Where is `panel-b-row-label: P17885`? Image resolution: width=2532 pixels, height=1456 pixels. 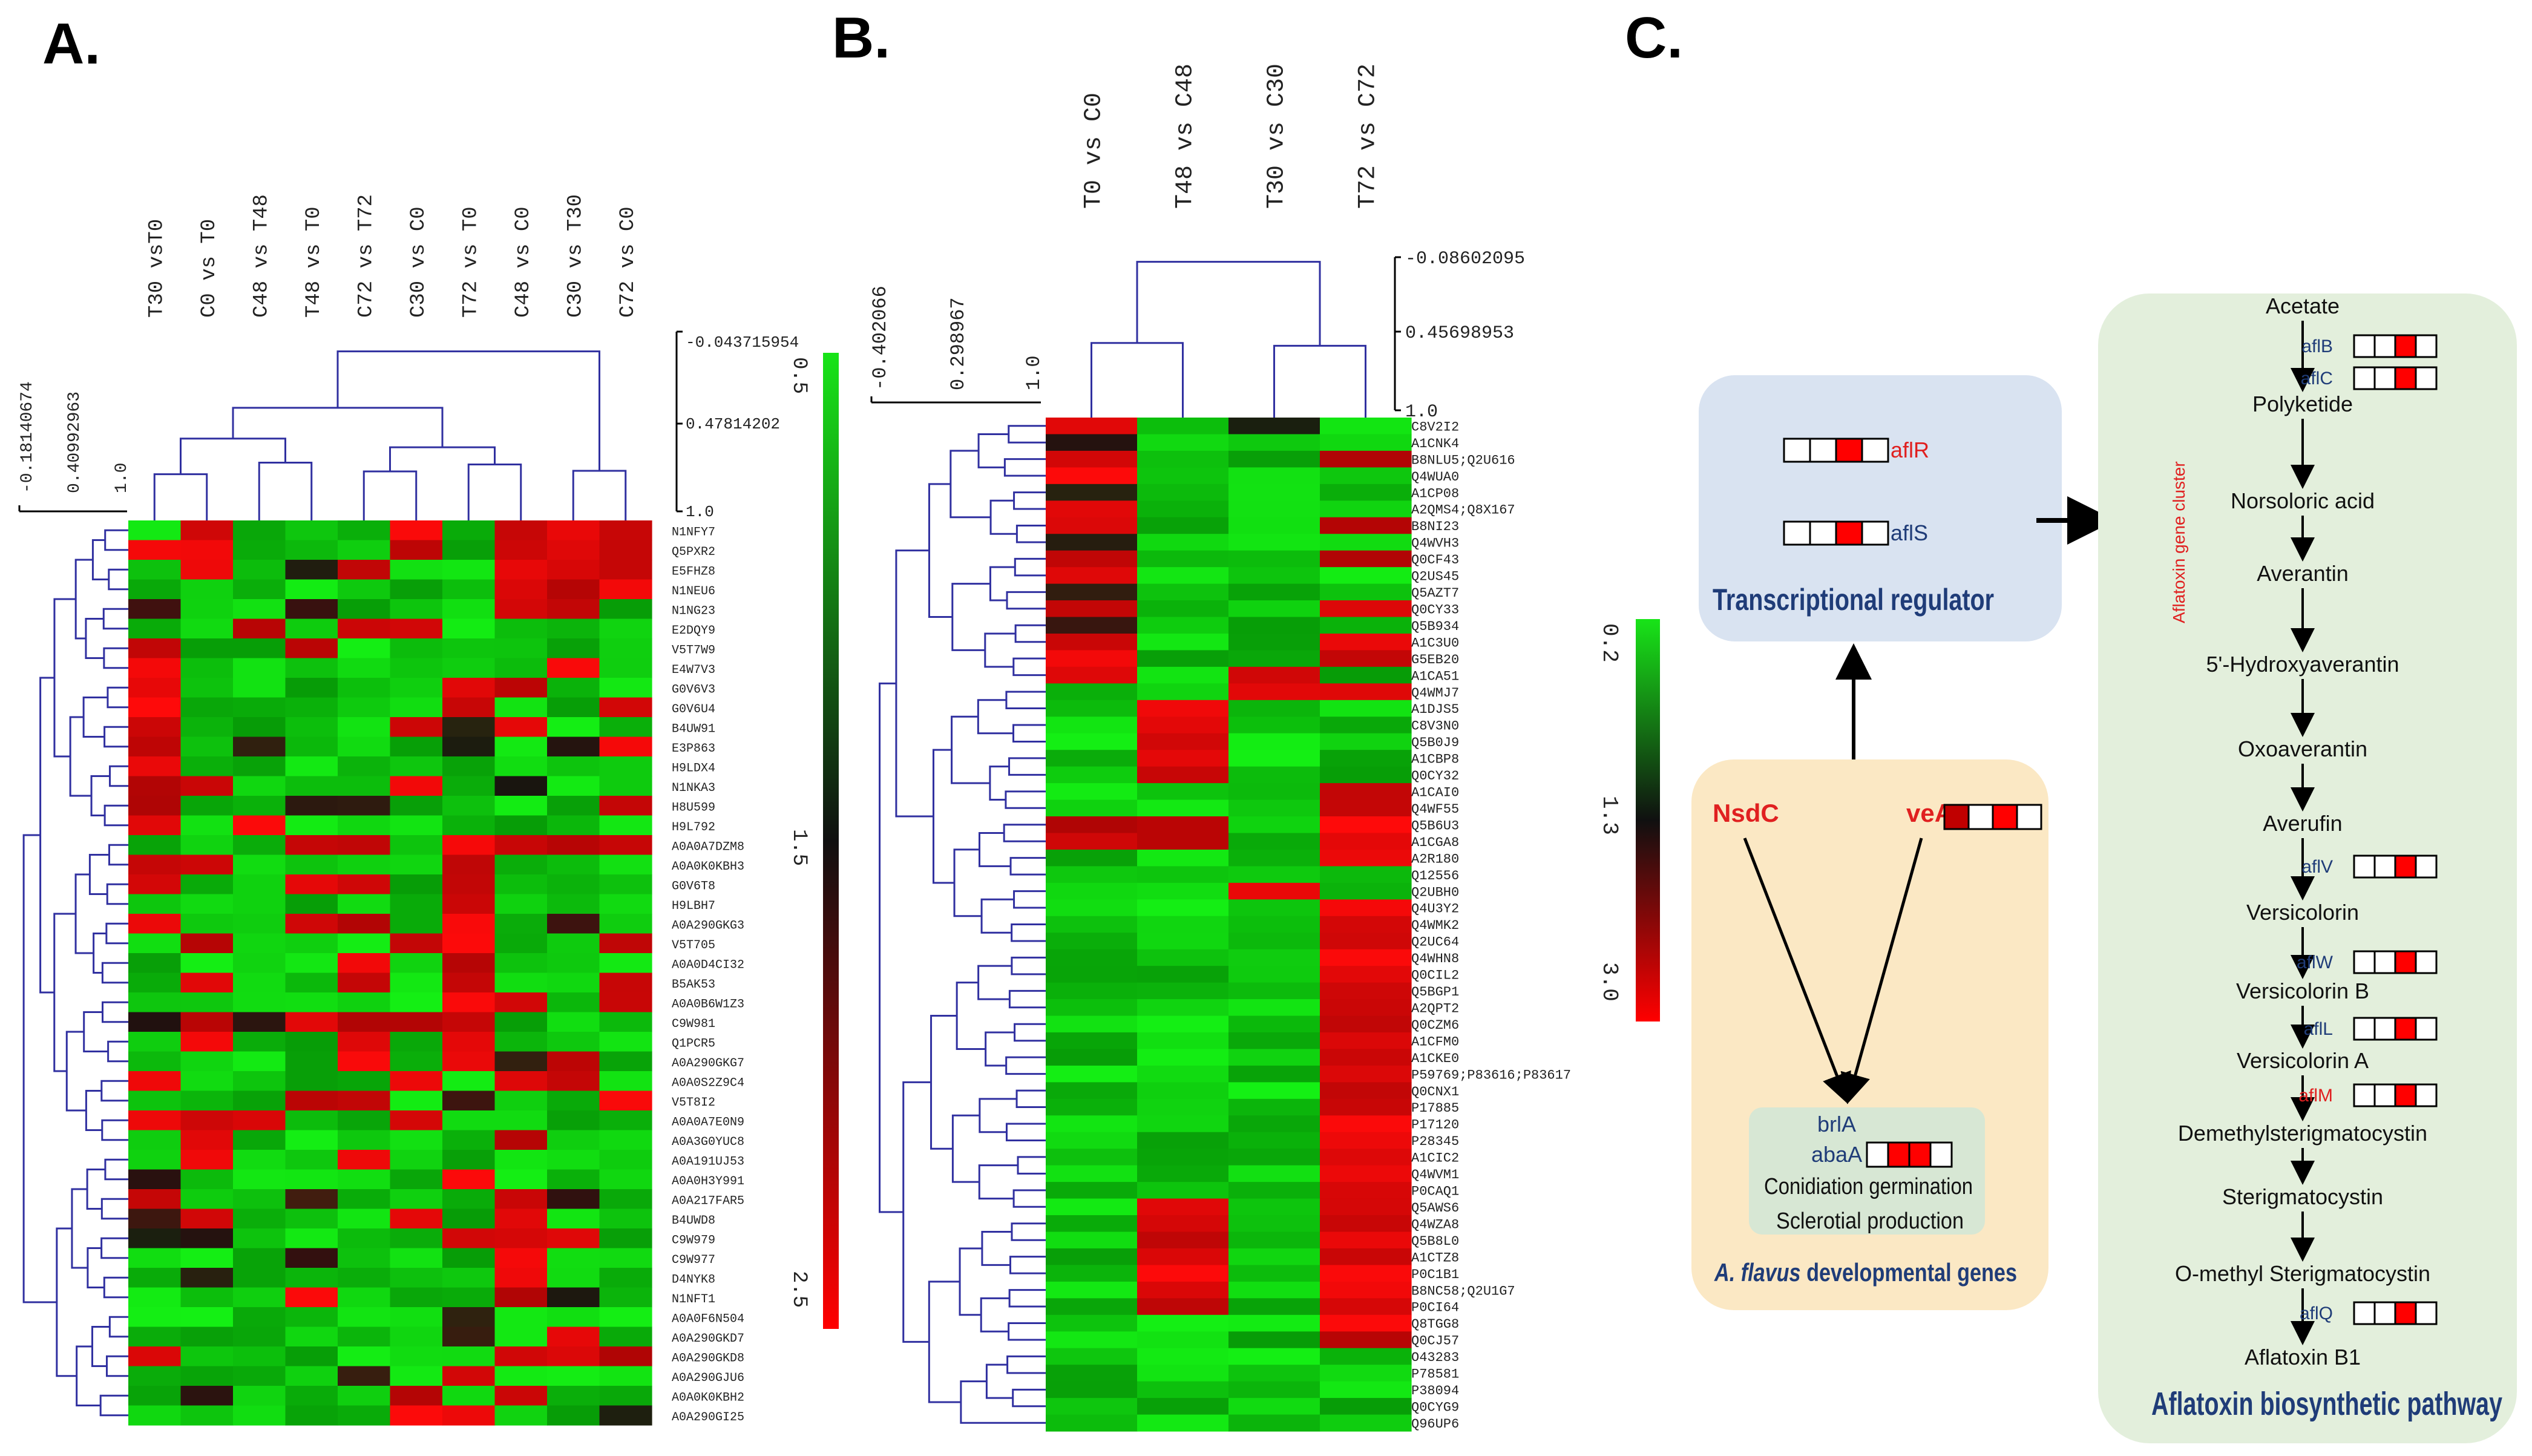
panel-b-row-label: P17885 is located at coordinates (1435, 1108).